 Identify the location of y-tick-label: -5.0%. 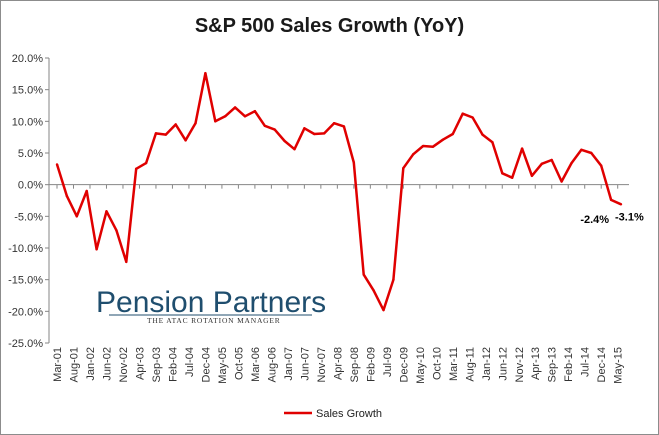
(28, 217).